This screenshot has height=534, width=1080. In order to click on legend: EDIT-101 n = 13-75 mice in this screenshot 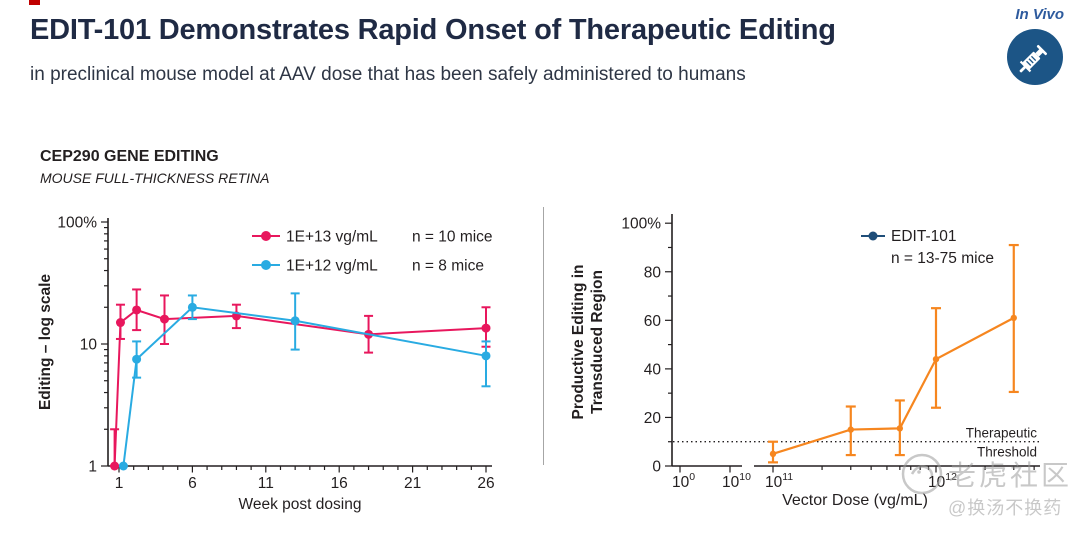, I will do `click(927, 247)`.